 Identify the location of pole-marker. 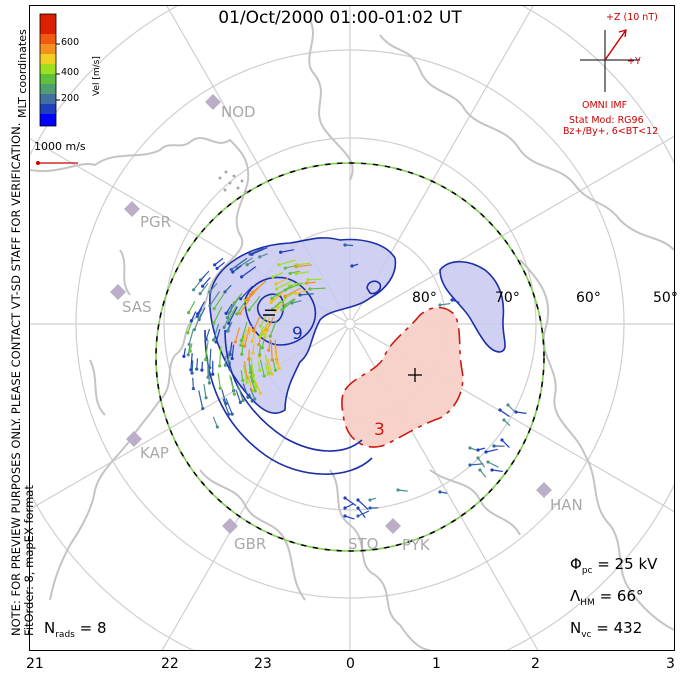
(350, 324).